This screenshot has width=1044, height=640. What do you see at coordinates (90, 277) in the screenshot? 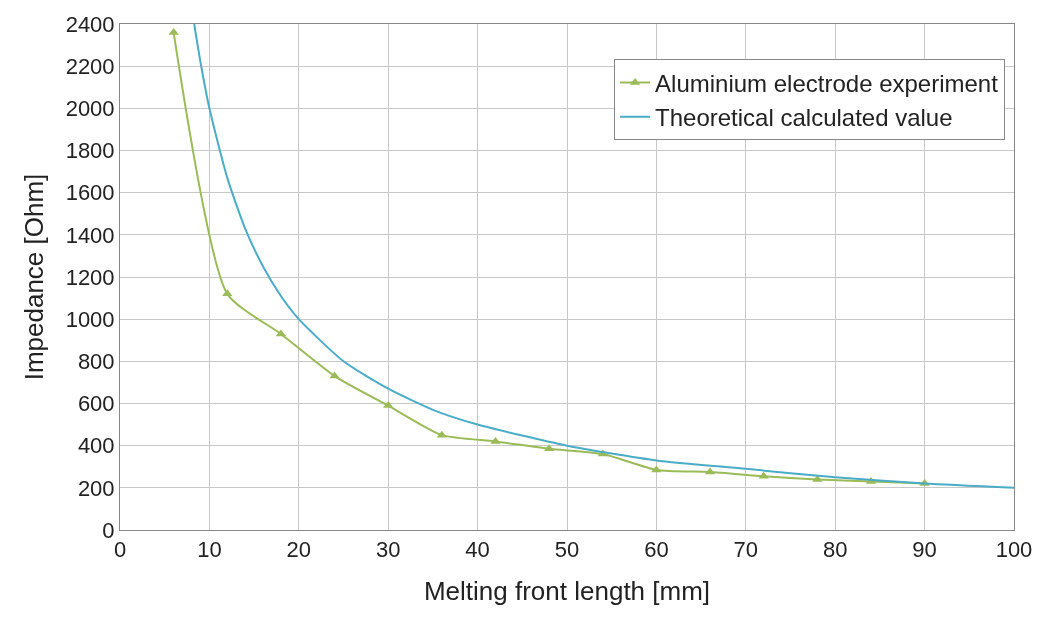
I see `y-tick-label: 1200` at bounding box center [90, 277].